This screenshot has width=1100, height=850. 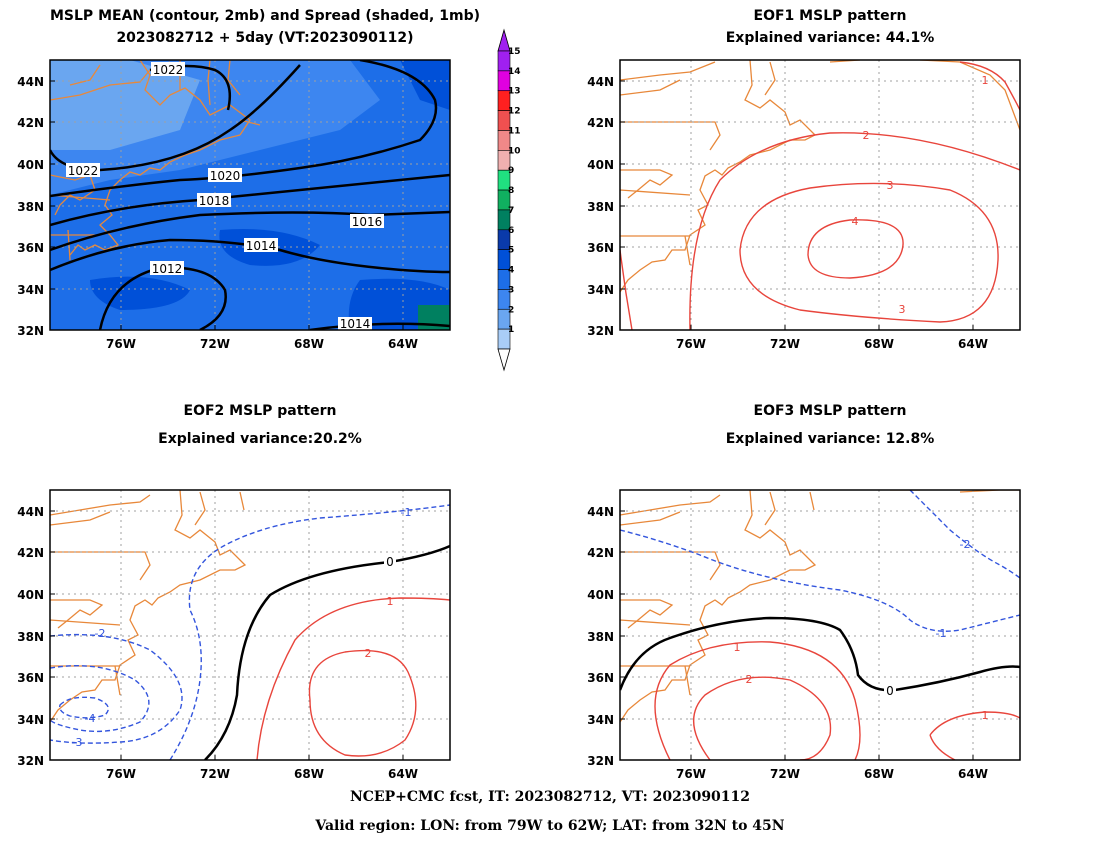 What do you see at coordinates (260, 411) in the screenshot?
I see `panel3-title-line1: EOF2 MSLP pattern` at bounding box center [260, 411].